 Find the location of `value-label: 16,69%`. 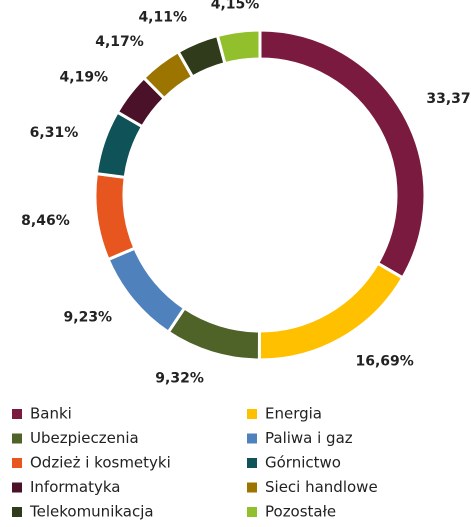

value-label: 16,69% is located at coordinates (384, 362).